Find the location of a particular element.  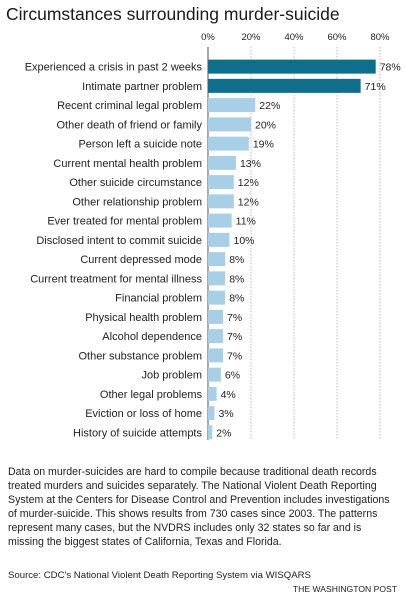

value-label: 4% is located at coordinates (228, 395).